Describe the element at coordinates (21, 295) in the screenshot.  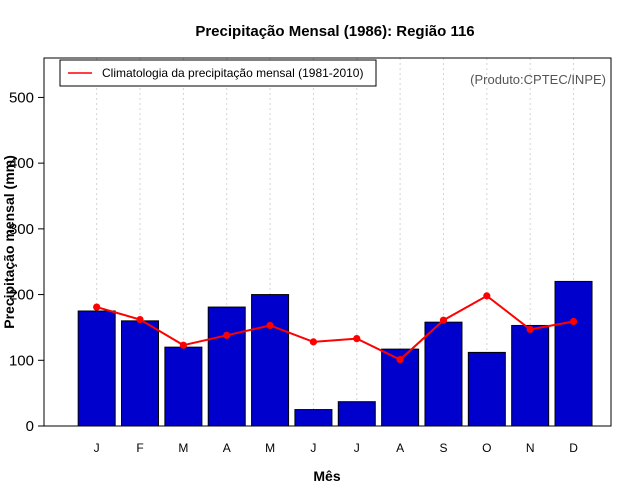
I see `y-tick-label: 200` at that location.